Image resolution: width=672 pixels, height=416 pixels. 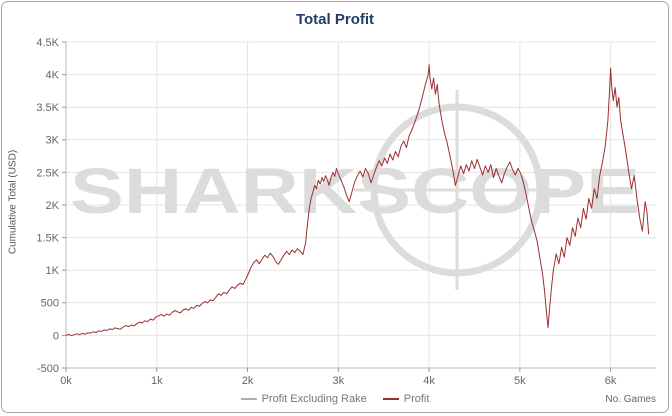 What do you see at coordinates (66, 380) in the screenshot?
I see `x-tick-label: 0k` at bounding box center [66, 380].